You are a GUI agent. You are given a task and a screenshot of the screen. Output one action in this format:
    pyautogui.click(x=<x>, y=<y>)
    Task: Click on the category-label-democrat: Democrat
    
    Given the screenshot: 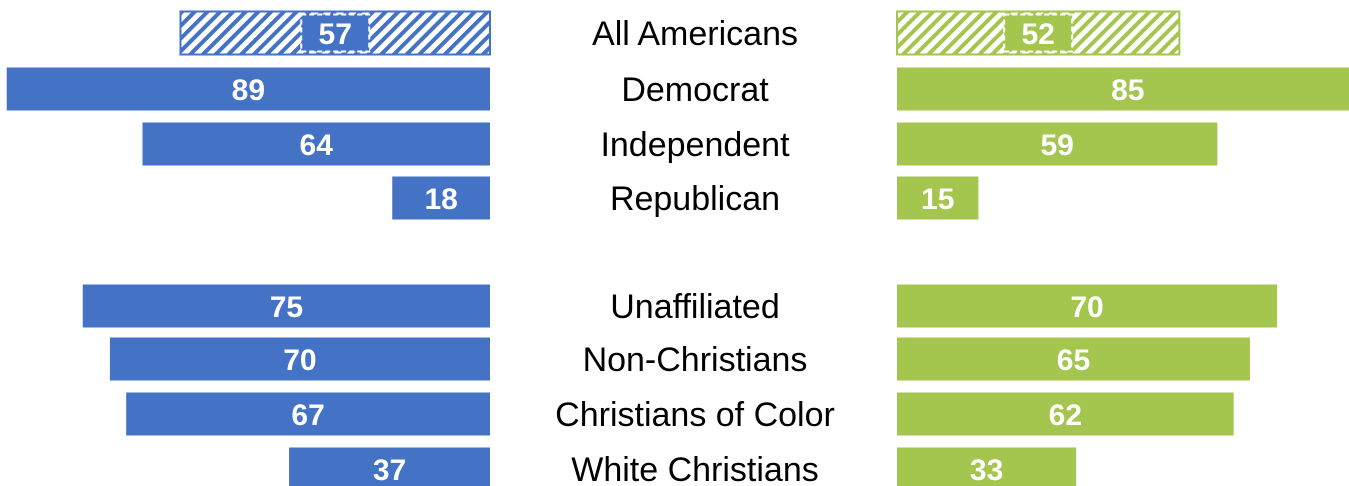 What is the action you would take?
    pyautogui.click(x=695, y=90)
    